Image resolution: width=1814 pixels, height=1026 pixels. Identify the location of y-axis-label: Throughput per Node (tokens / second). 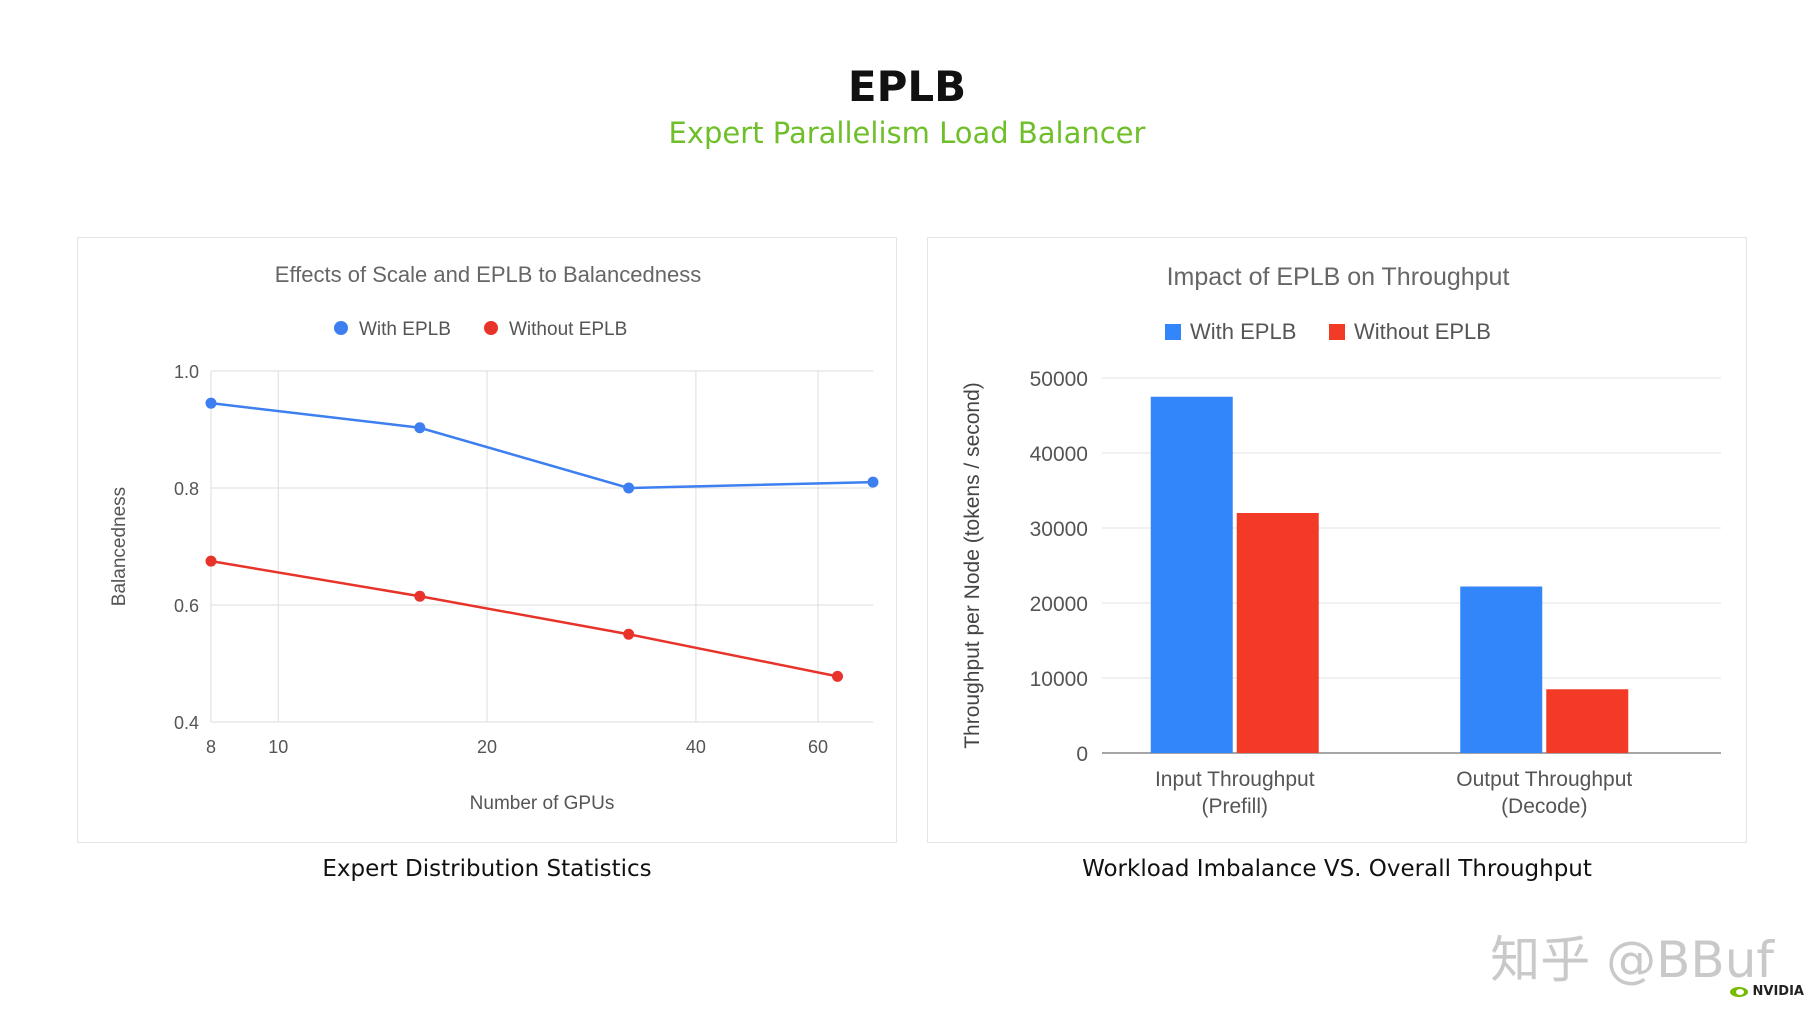
(972, 565).